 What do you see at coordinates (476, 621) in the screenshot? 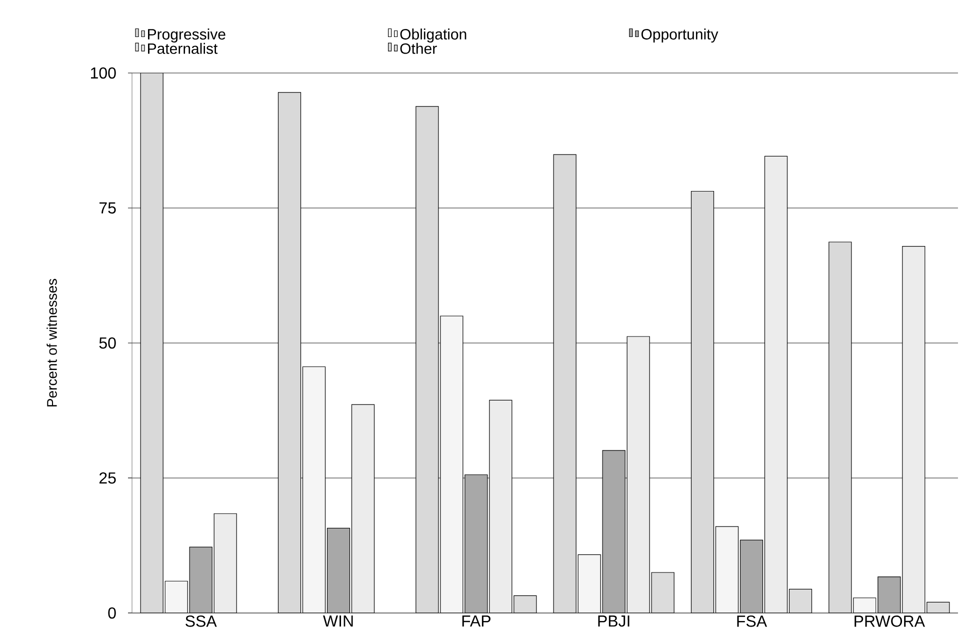
I see `x-tick-label: FAP` at bounding box center [476, 621].